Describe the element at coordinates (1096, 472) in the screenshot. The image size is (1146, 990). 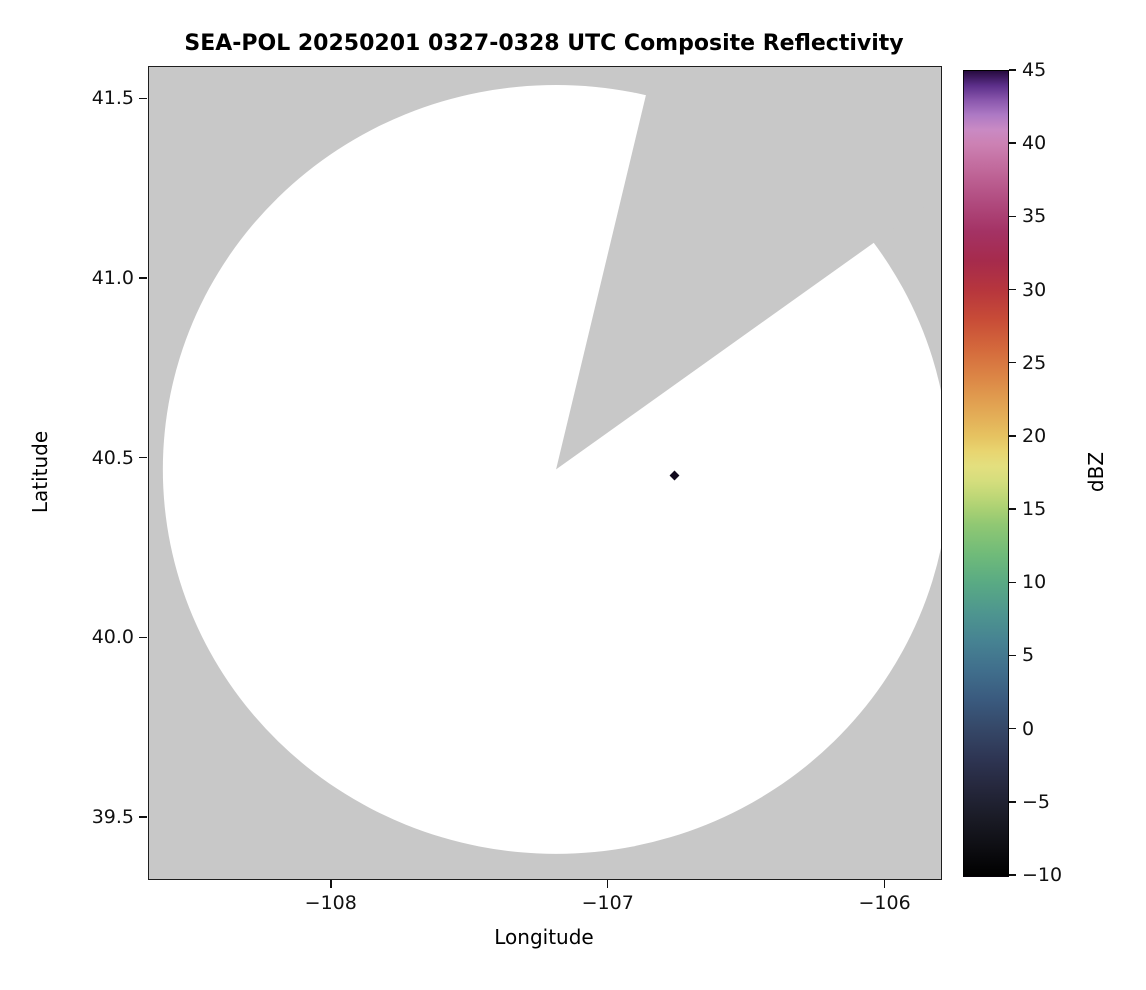
I see `colorbar-label: dBZ` at that location.